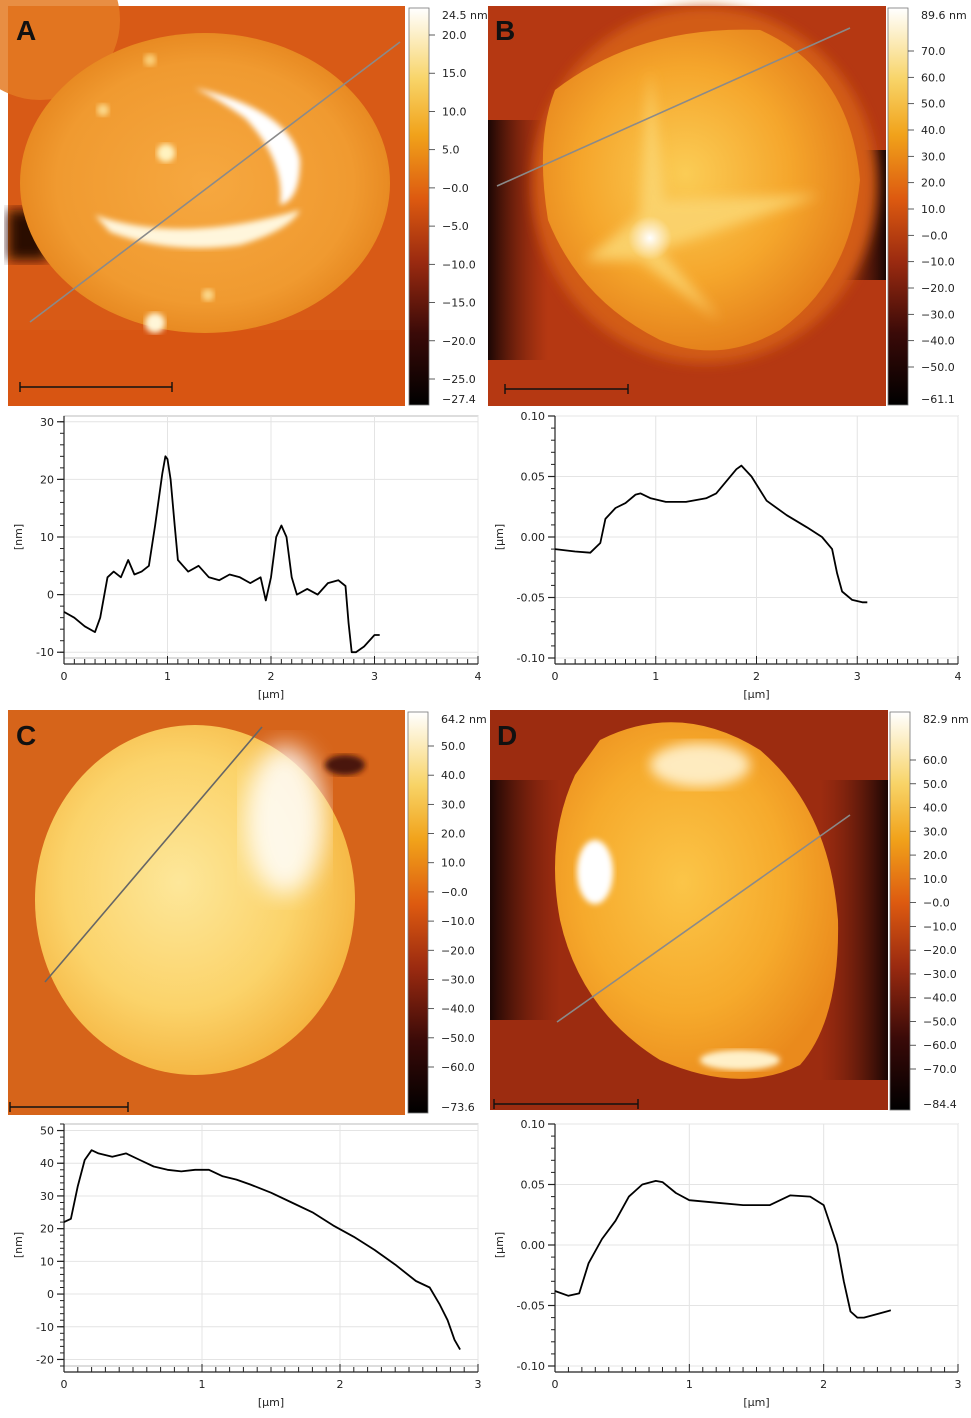 Image resolution: width=971 pixels, height=1418 pixels. I want to click on color-scale-tick-label: 70.0, so click(933, 51).